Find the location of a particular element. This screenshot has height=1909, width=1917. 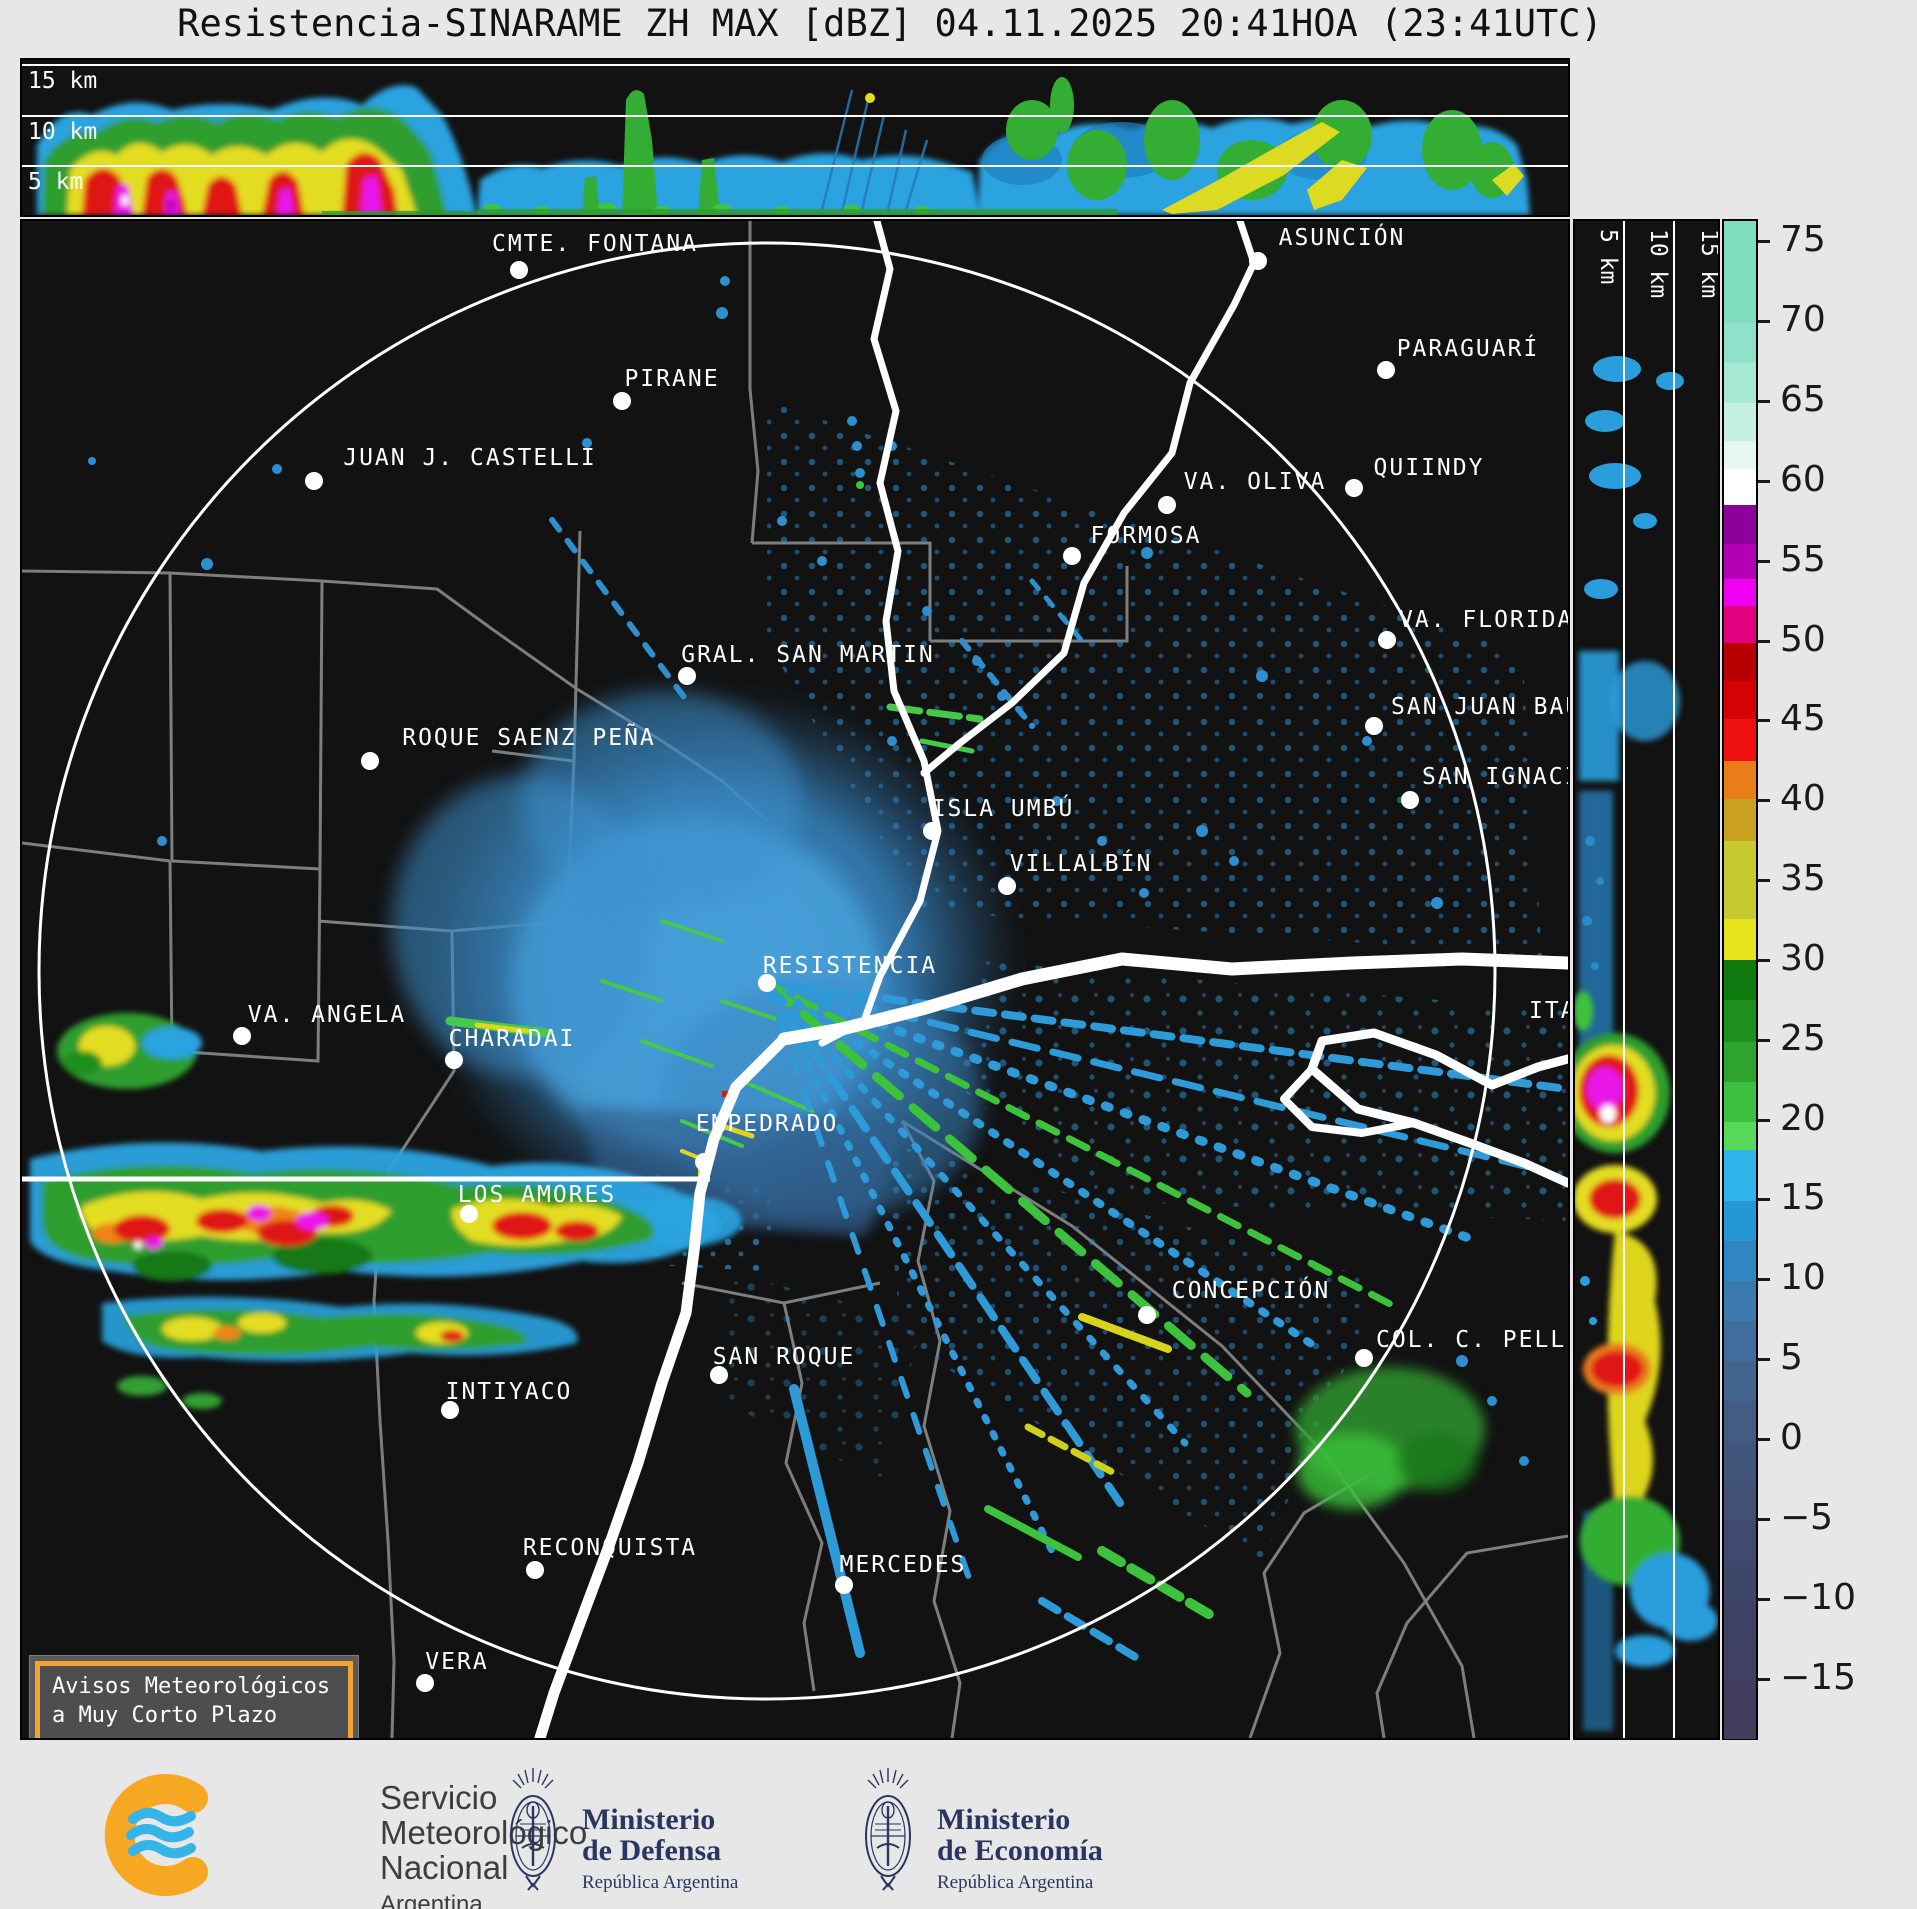

city-label: EMPEDRADO is located at coordinates (767, 1124).